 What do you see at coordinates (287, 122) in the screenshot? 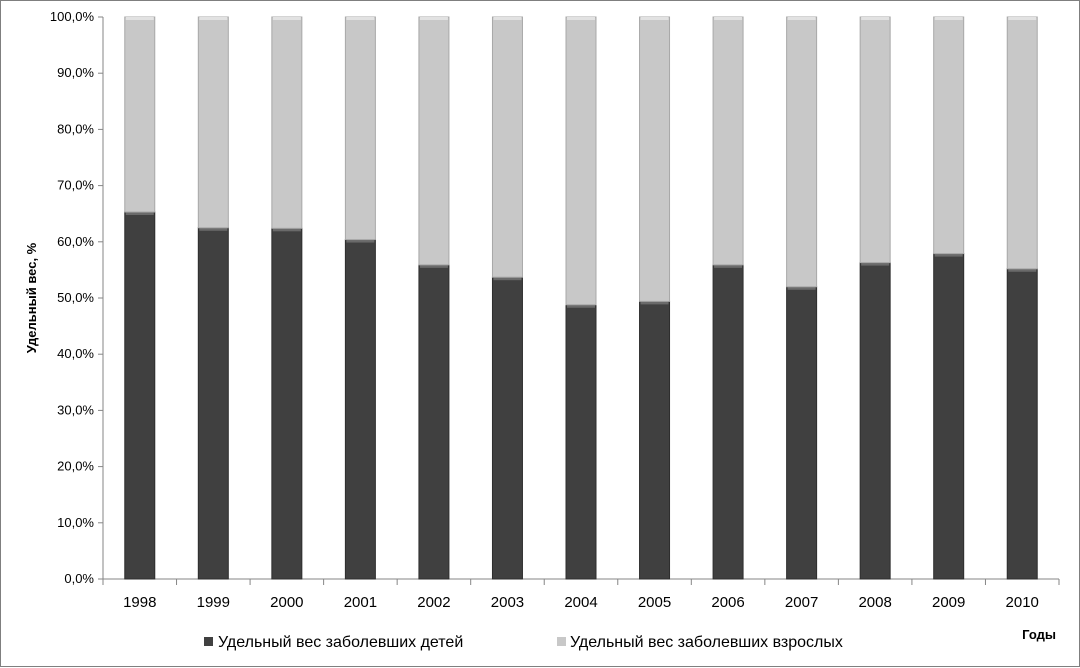
I see `bar-adults-2000` at bounding box center [287, 122].